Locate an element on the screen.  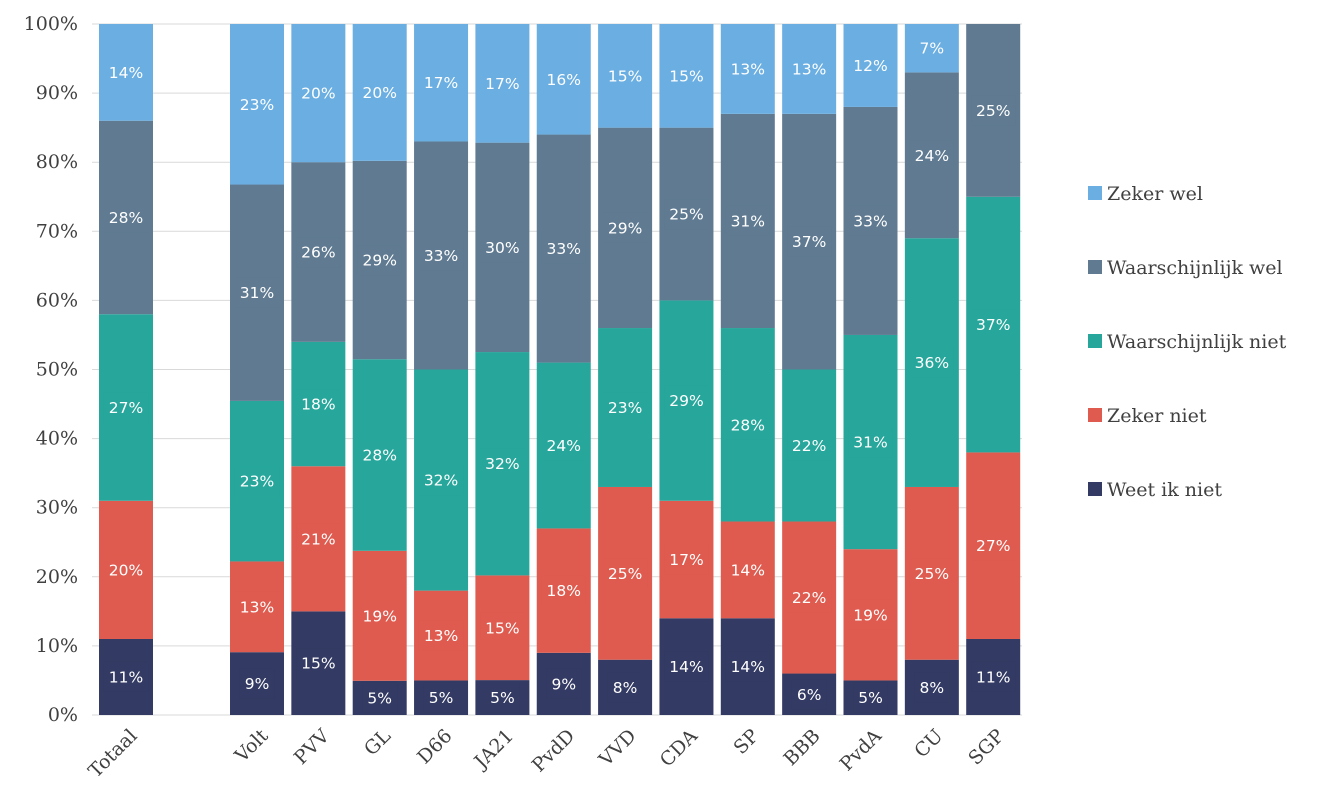
data-label-text: 15% is located at coordinates (625, 76).